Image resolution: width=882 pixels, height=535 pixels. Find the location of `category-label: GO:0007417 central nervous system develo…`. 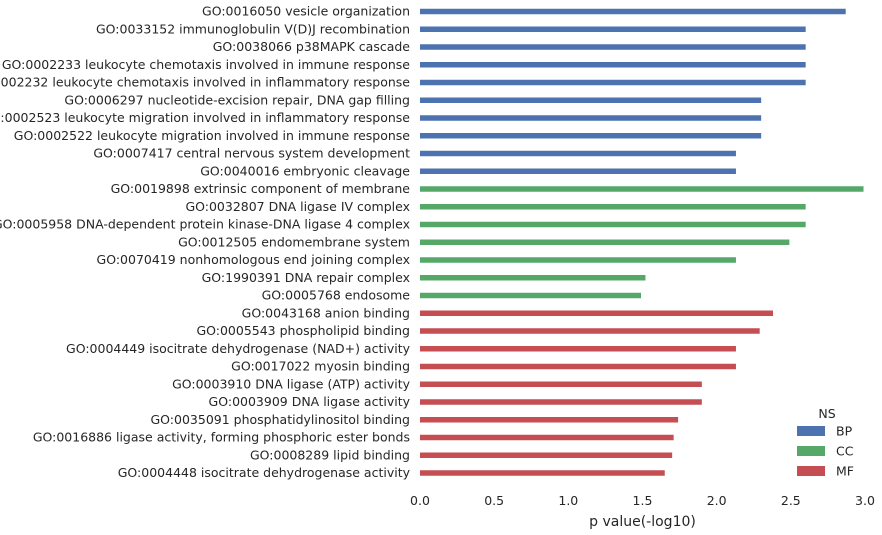

category-label: GO:0007417 central nervous system develo… is located at coordinates (251, 153).